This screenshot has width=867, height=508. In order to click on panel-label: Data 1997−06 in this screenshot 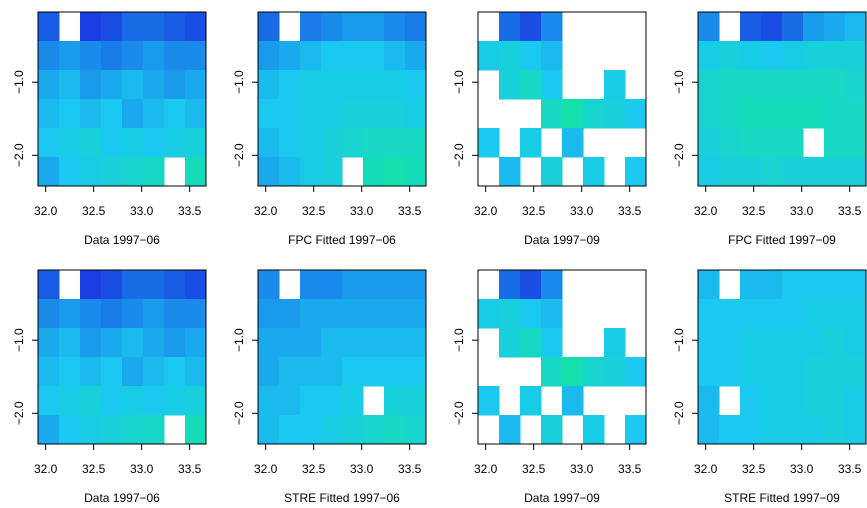, I will do `click(122, 498)`.